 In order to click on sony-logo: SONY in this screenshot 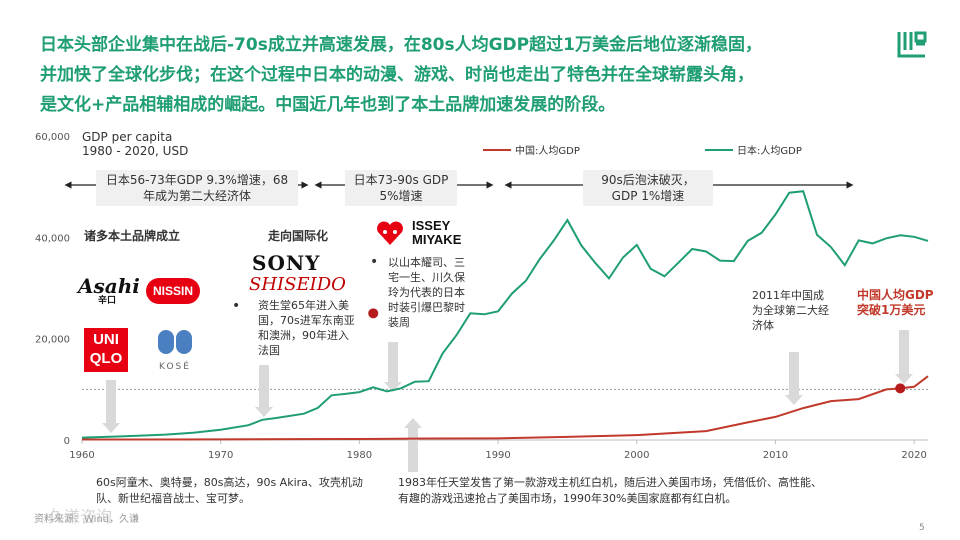, I will do `click(286, 263)`.